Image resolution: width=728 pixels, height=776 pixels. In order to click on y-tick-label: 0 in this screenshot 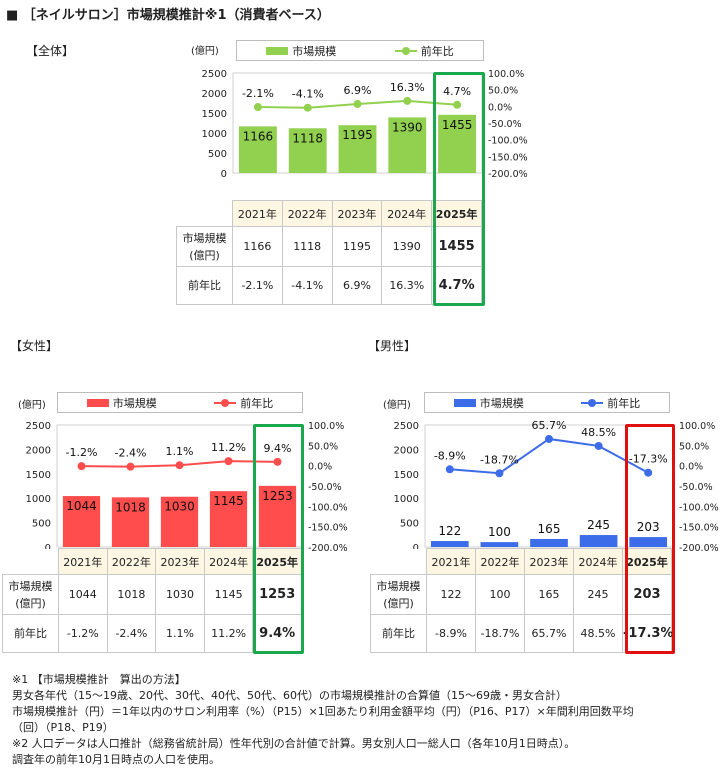, I will do `click(224, 174)`.